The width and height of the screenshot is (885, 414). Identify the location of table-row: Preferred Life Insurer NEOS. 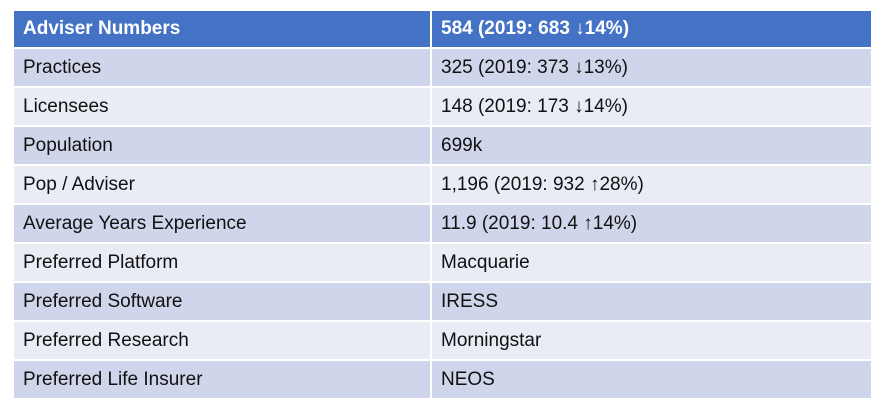
(442, 380).